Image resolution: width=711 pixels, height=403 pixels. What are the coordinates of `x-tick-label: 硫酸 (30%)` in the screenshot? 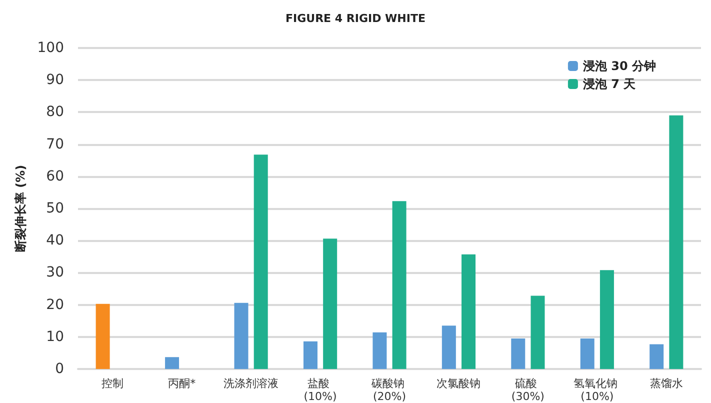 It's located at (527, 390).